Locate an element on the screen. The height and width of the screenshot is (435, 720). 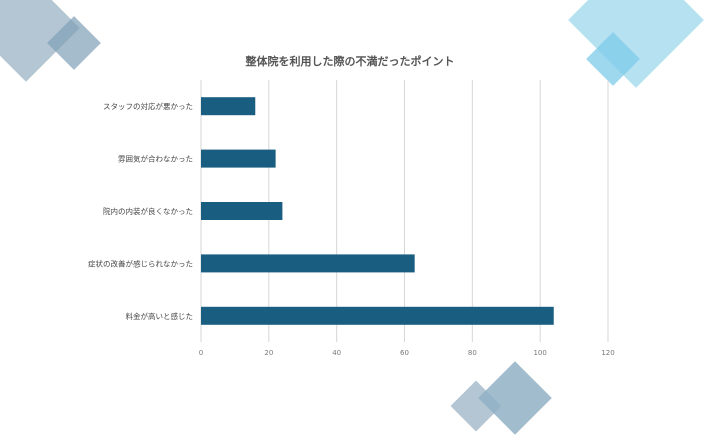
category-label: 院内の内装が良くなかった is located at coordinates (148, 211).